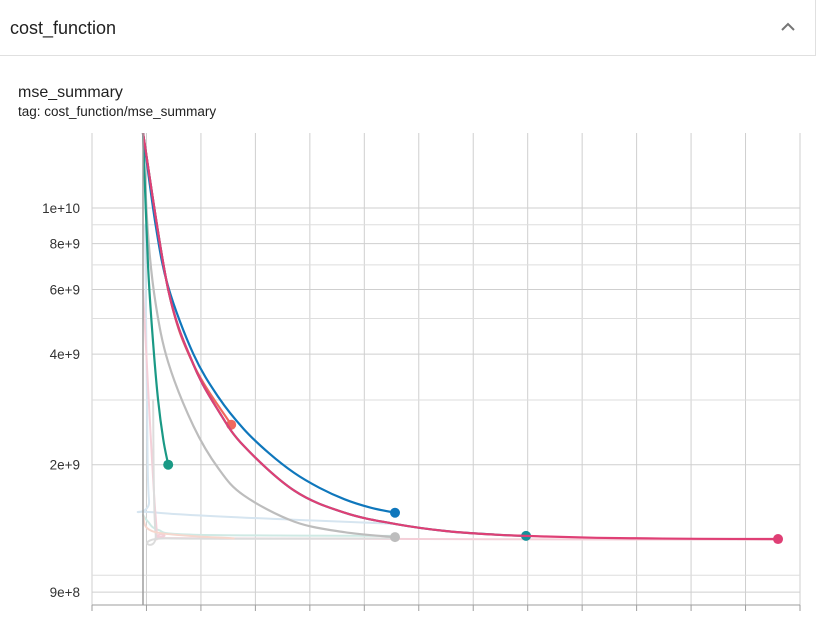 This screenshot has width=818, height=626. What do you see at coordinates (63, 28) in the screenshot?
I see `section-title: cost_function` at bounding box center [63, 28].